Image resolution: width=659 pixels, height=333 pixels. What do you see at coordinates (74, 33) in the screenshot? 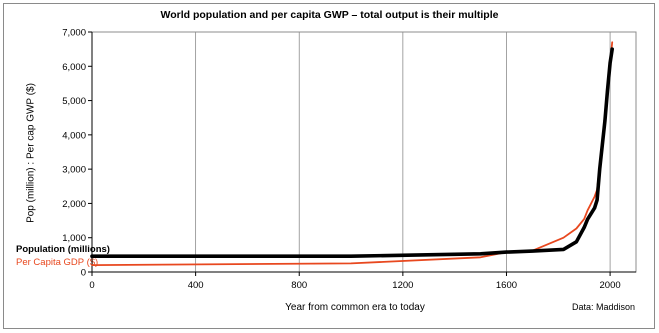
I see `y-tick-label-7: 7,000` at bounding box center [74, 33].